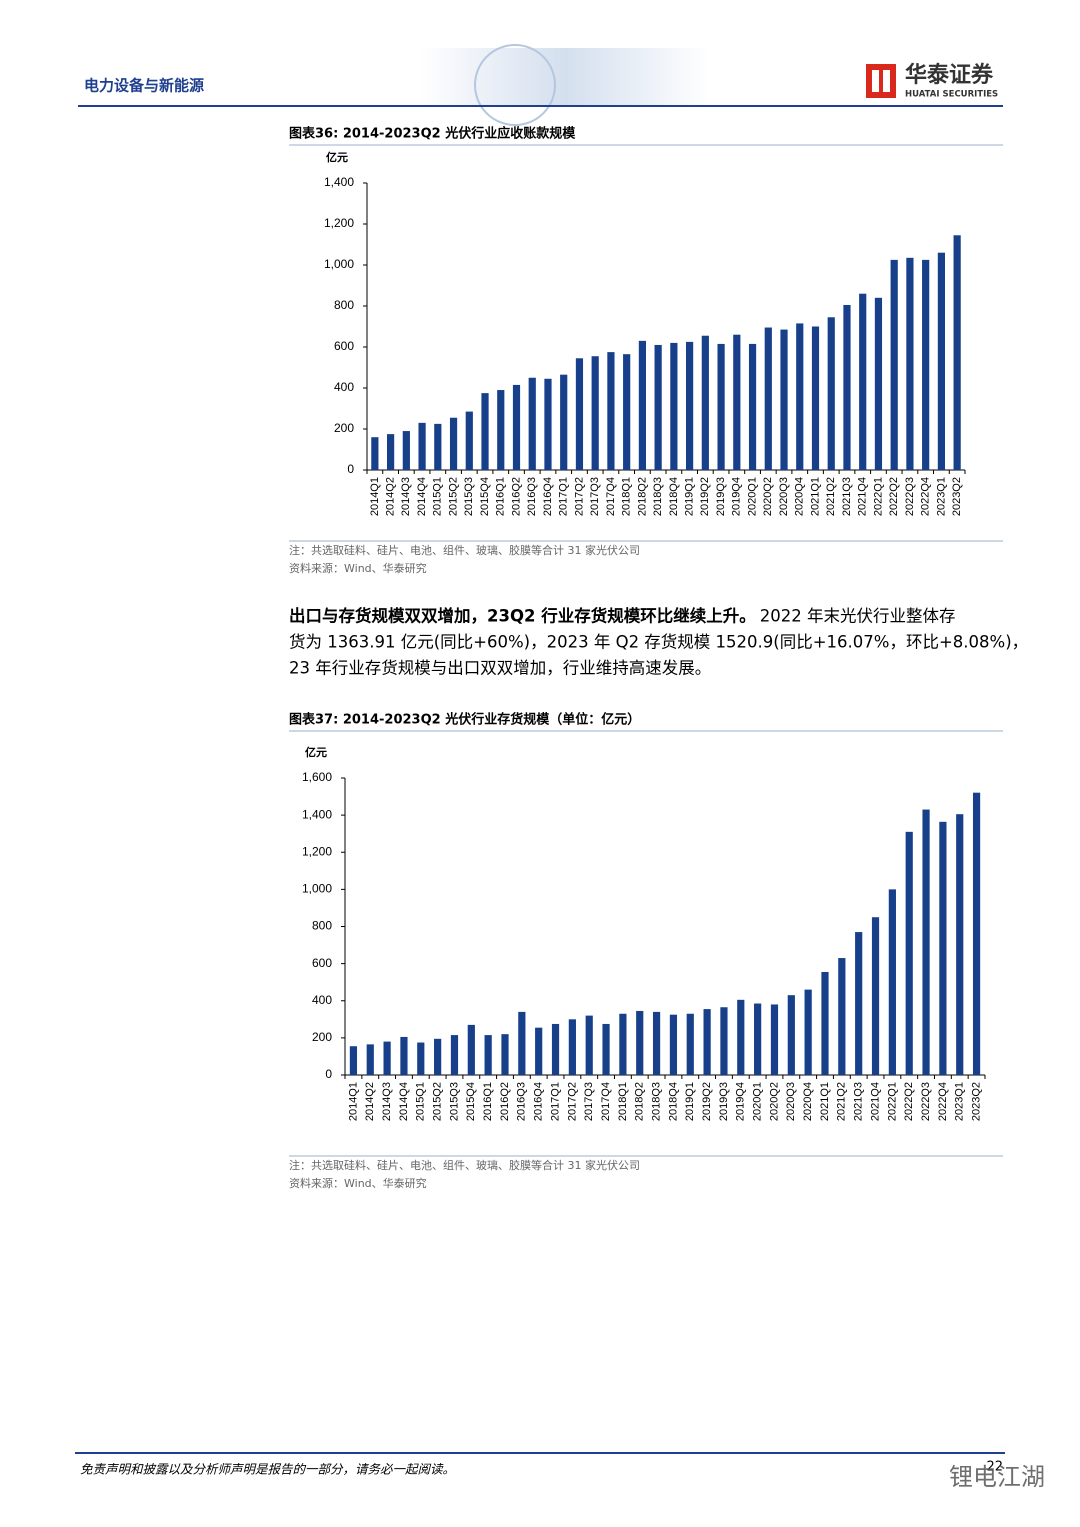 The width and height of the screenshot is (1080, 1527). I want to click on x-tick-label: 2019Q3, so click(721, 496).